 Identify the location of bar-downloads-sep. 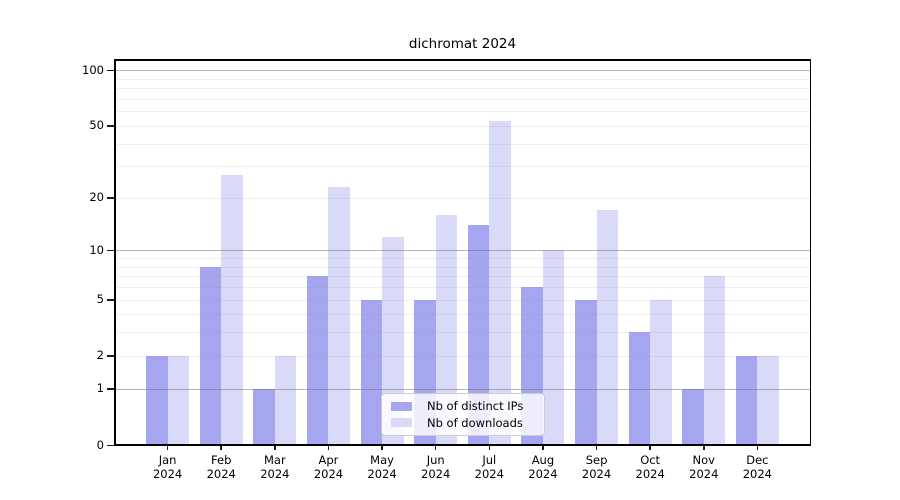
(607, 327).